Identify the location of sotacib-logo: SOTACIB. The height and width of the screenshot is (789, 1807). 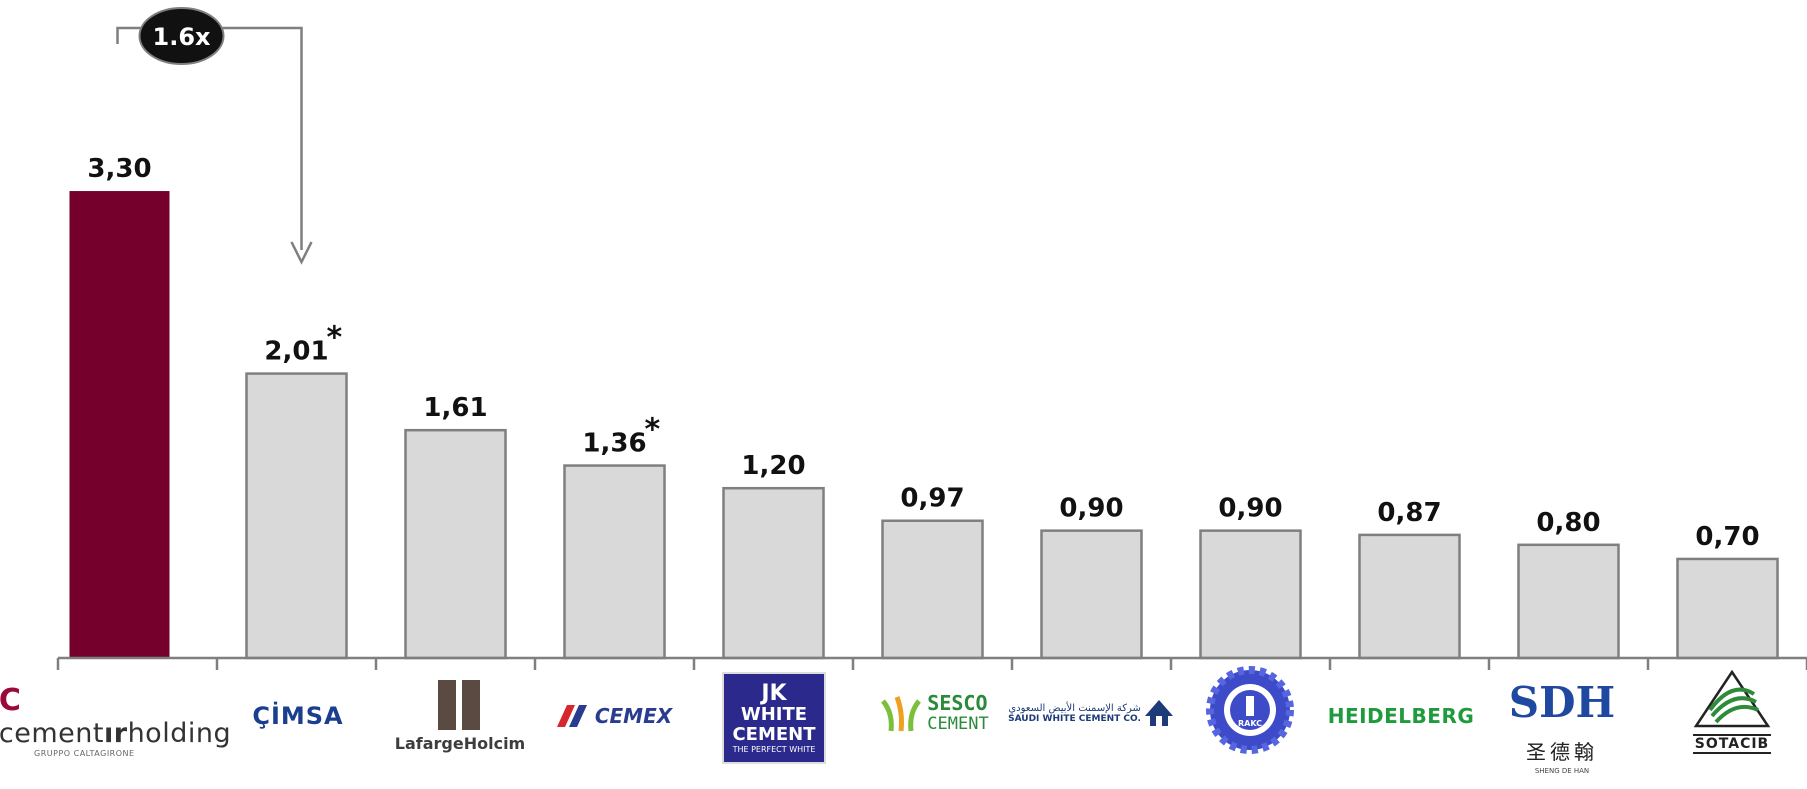
(1732, 712).